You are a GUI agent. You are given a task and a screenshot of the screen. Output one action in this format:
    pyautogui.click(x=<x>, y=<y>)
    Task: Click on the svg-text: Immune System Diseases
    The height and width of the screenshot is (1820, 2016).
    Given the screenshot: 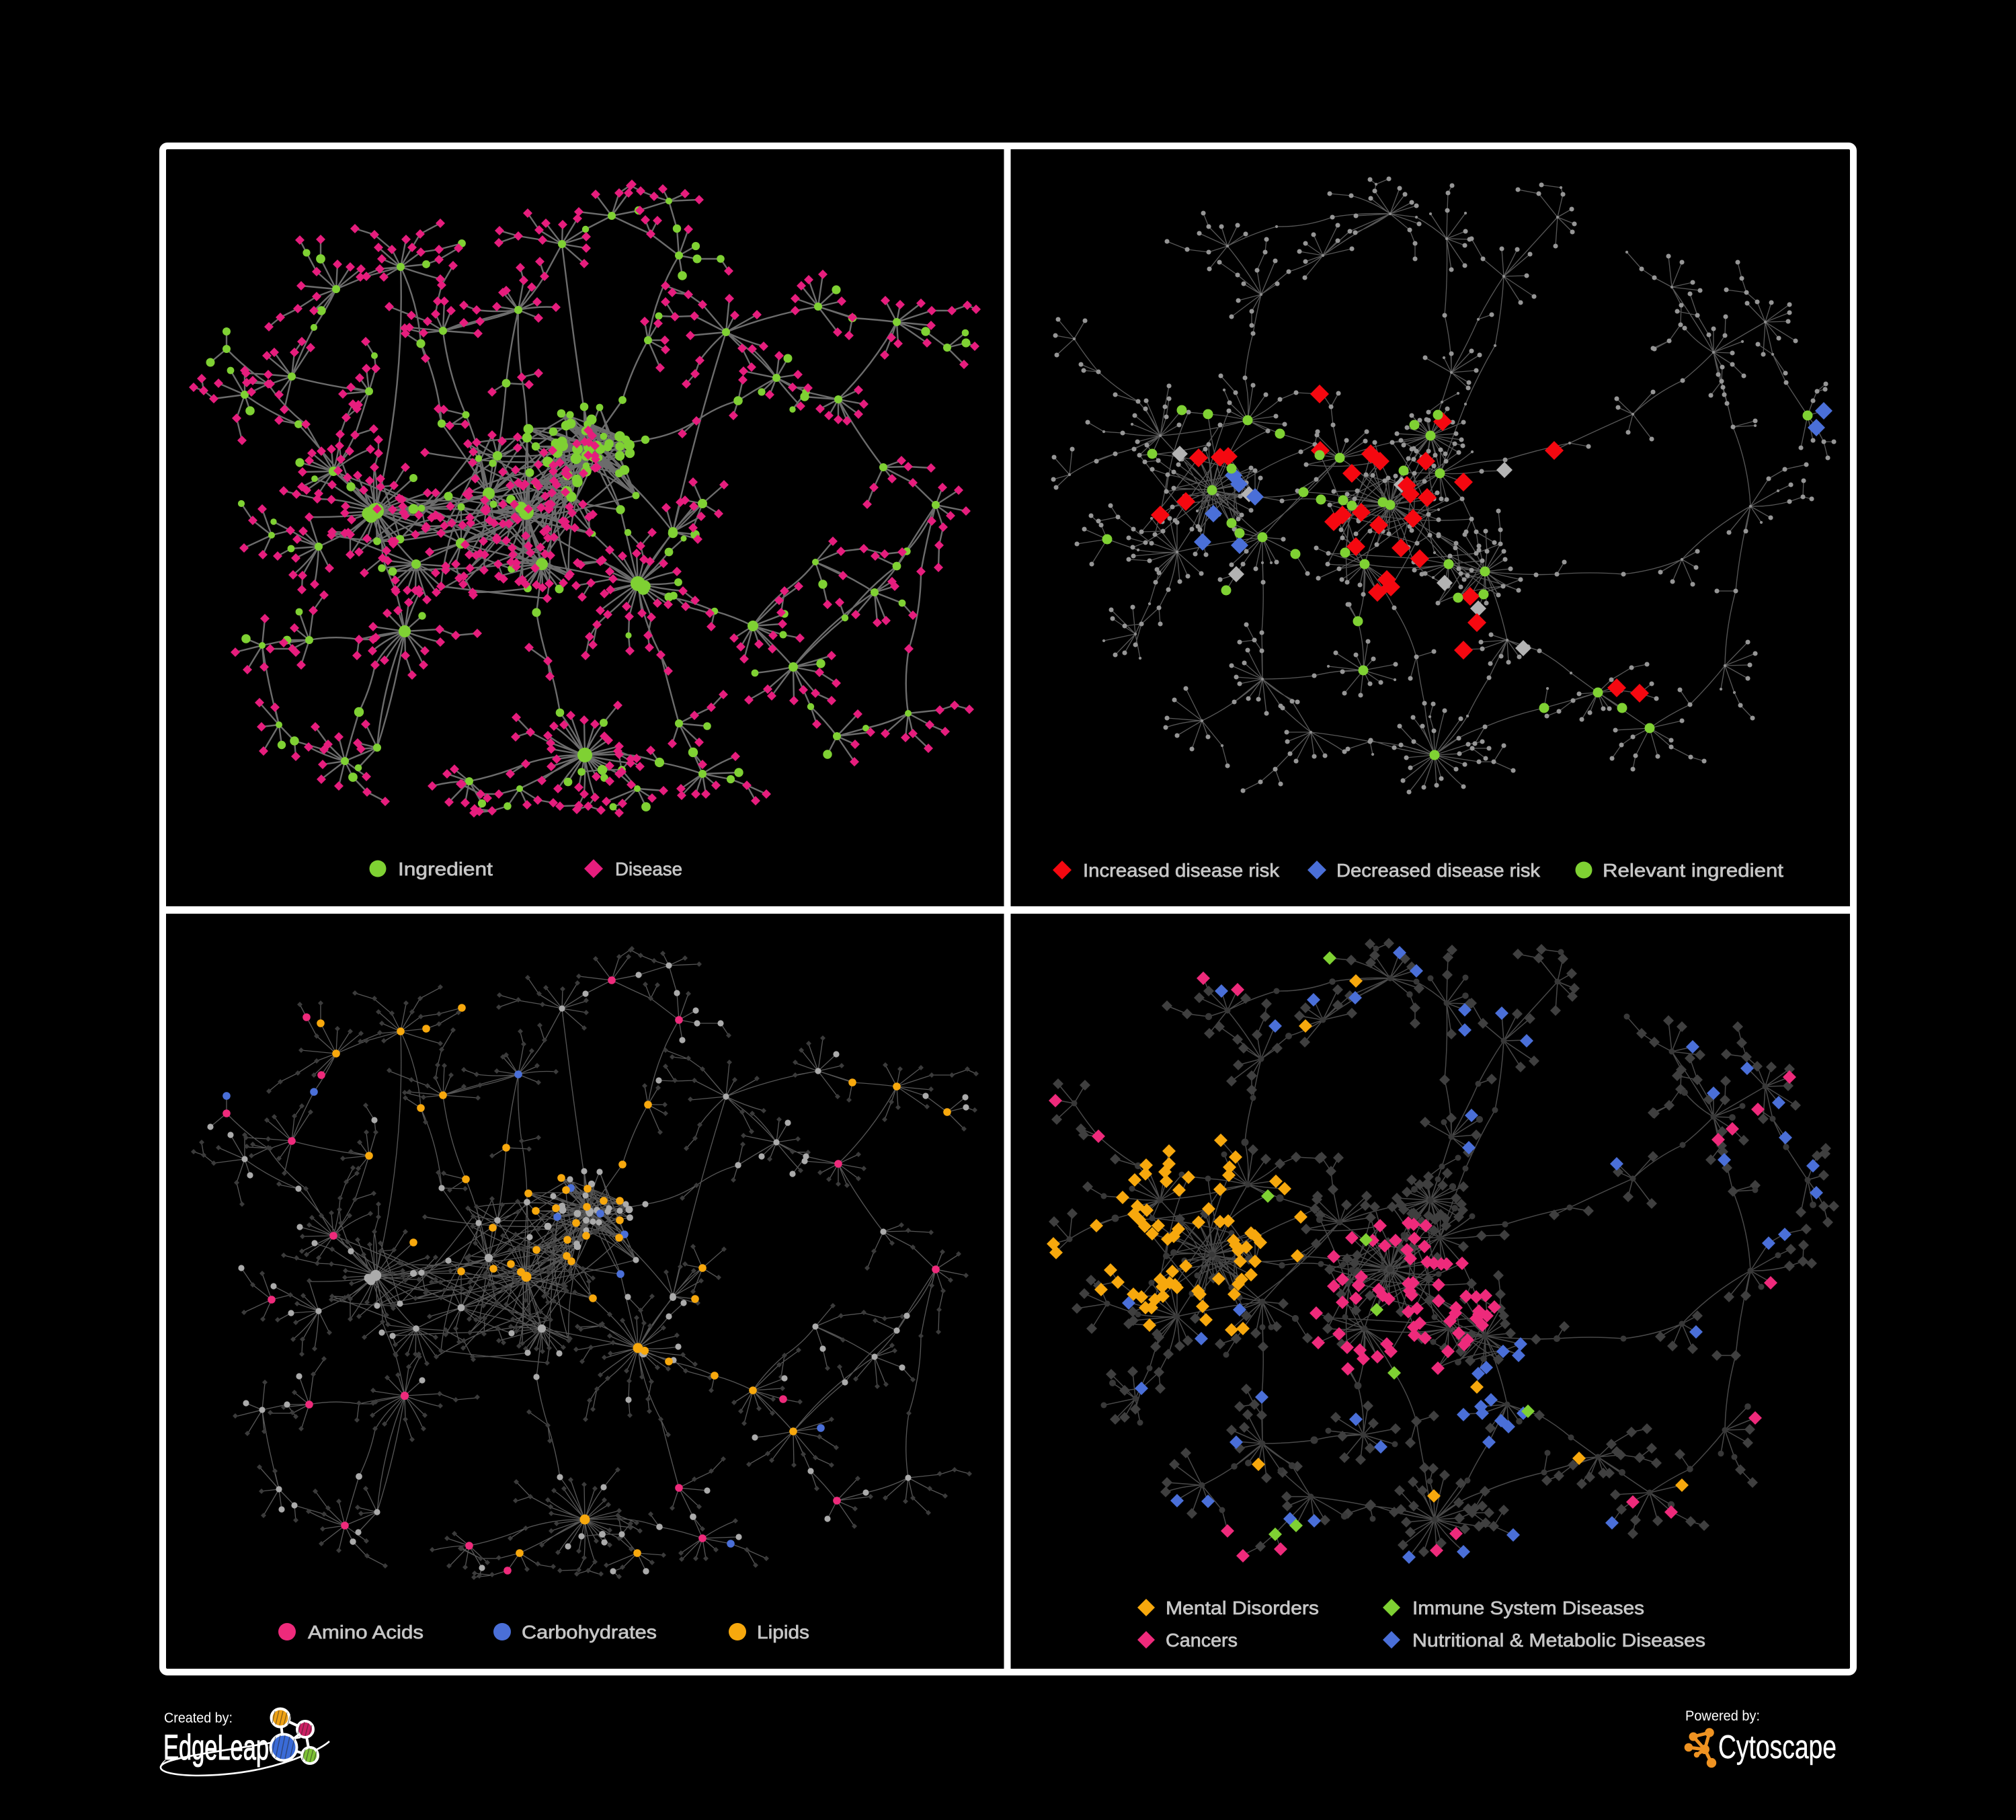 What is the action you would take?
    pyautogui.click(x=1528, y=1607)
    